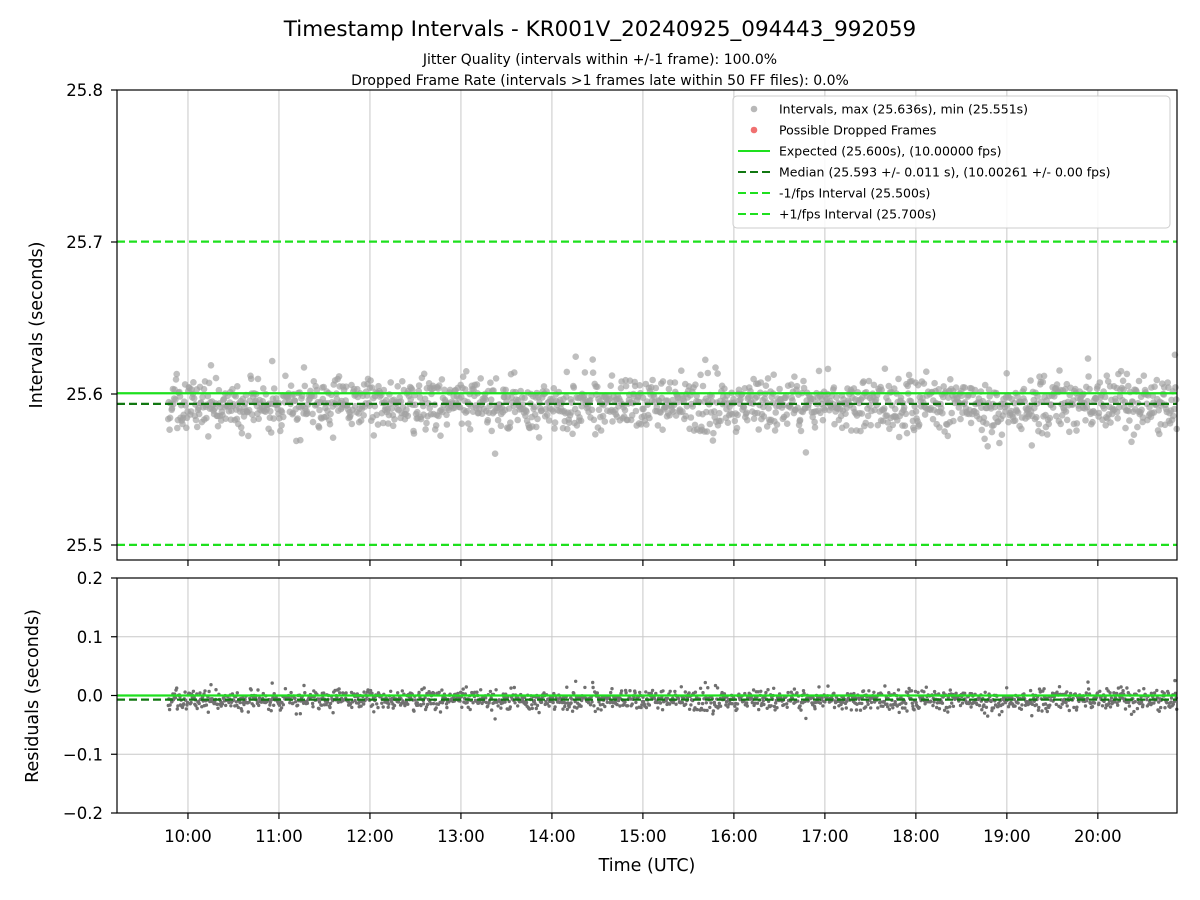 The image size is (1200, 900). Describe the element at coordinates (90, 696) in the screenshot. I see `residuals-ytick-label: 0.0` at that location.